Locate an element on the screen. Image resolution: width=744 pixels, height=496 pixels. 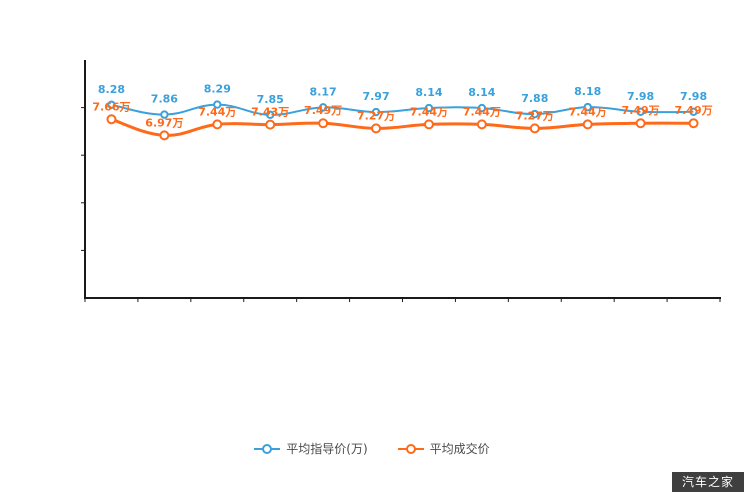
point-label: 7.86 is located at coordinates (164, 99).